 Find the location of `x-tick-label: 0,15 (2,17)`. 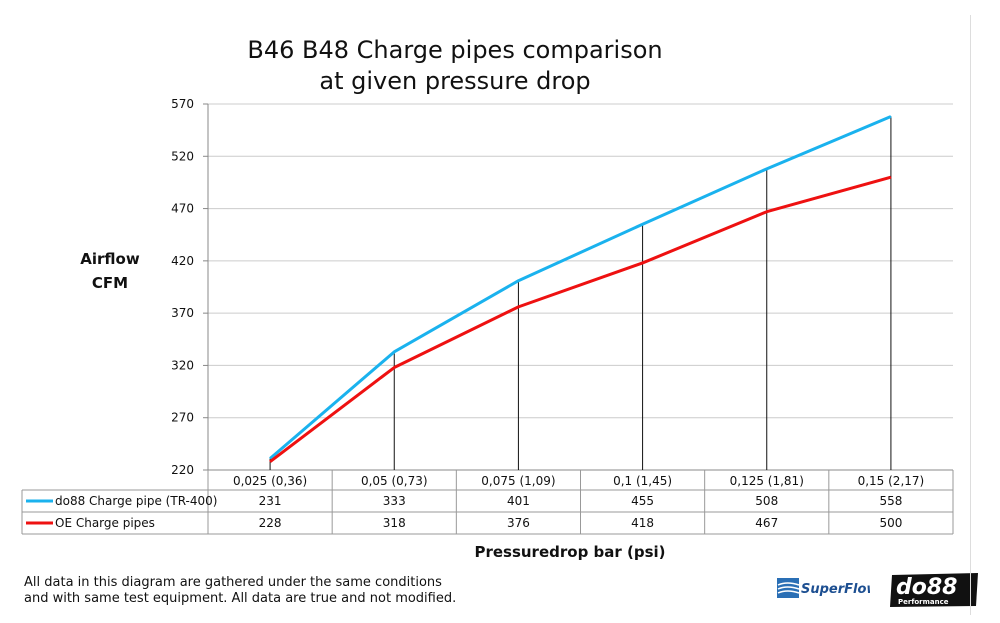

x-tick-label: 0,15 (2,17) is located at coordinates (891, 481).